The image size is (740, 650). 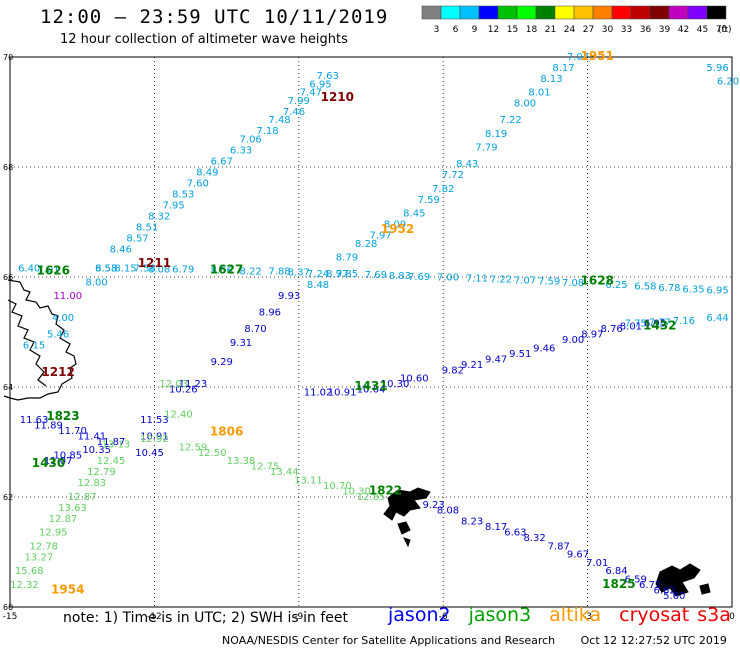 I want to click on lon-label: 0, so click(x=732, y=617).